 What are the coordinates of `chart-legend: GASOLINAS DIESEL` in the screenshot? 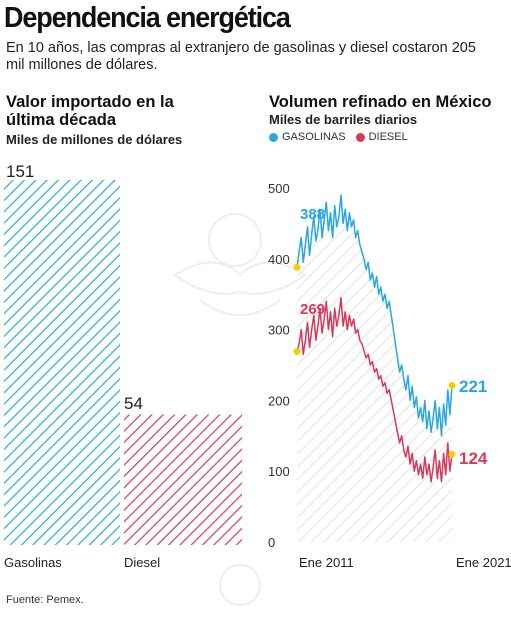 It's located at (338, 137).